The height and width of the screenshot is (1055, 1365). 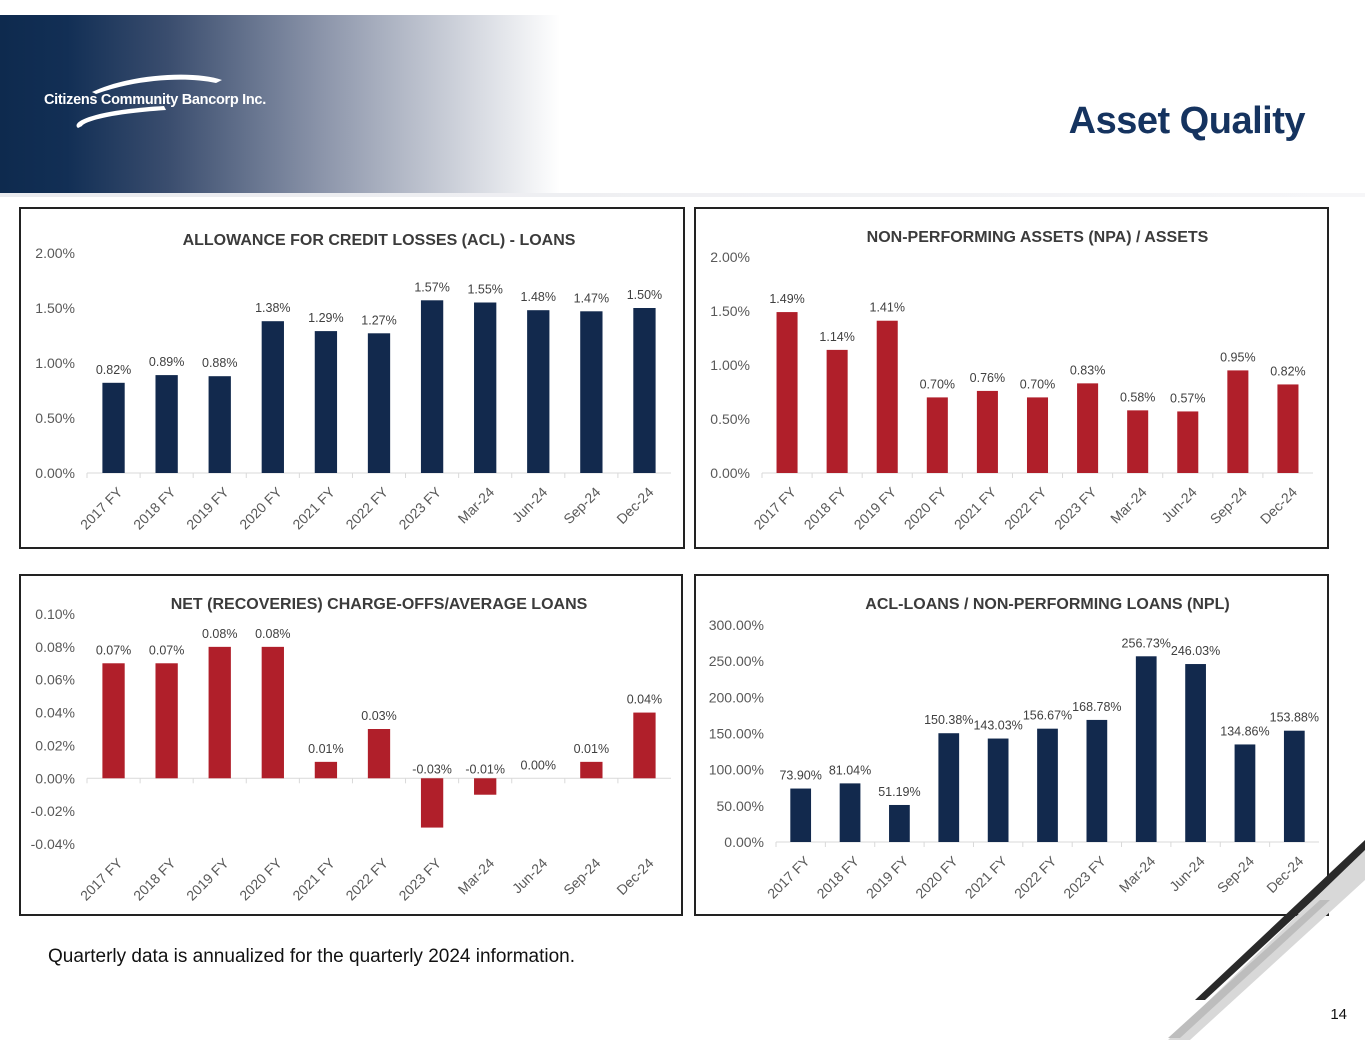 What do you see at coordinates (730, 419) in the screenshot?
I see `y-tick-label: 0.50%` at bounding box center [730, 419].